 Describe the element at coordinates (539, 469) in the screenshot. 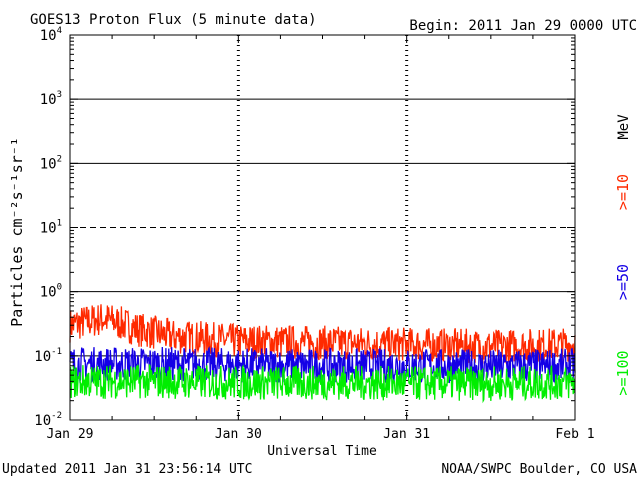

I see `source-credit: NOAA/SWPC Boulder, CO USA` at that location.